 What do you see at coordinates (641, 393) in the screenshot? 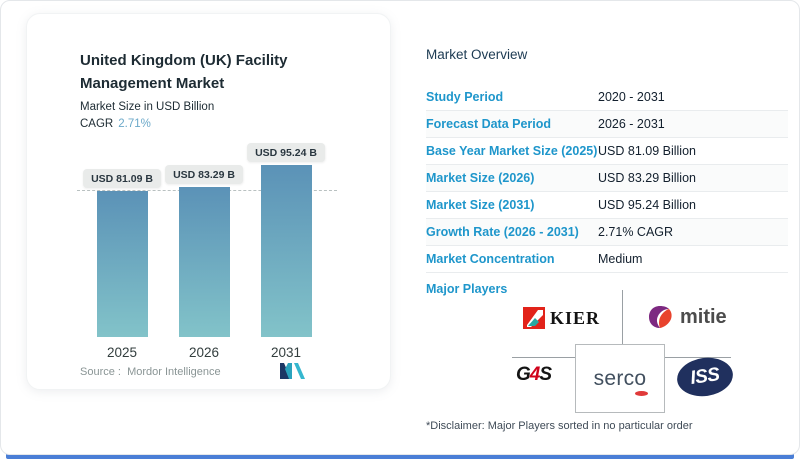
I see `serco-logo-underline-dot` at bounding box center [641, 393].